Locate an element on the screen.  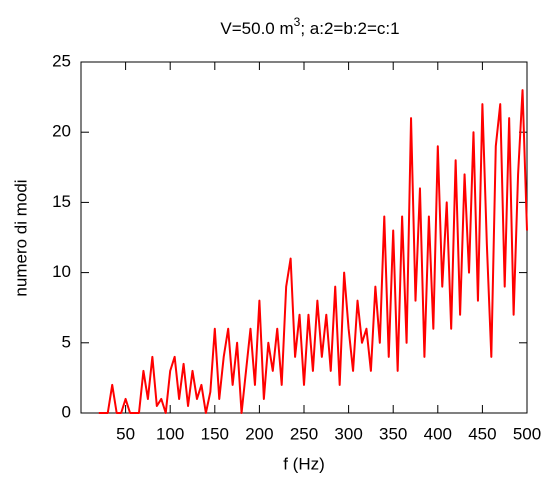
y-tick-label: 15 is located at coordinates (61, 201).